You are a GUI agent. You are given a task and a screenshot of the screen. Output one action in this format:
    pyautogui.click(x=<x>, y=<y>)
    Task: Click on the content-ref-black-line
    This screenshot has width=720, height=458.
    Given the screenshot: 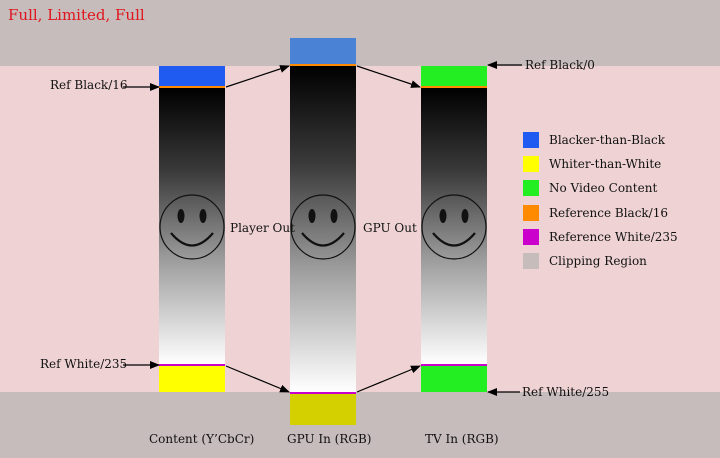 What is the action you would take?
    pyautogui.click(x=192, y=87)
    